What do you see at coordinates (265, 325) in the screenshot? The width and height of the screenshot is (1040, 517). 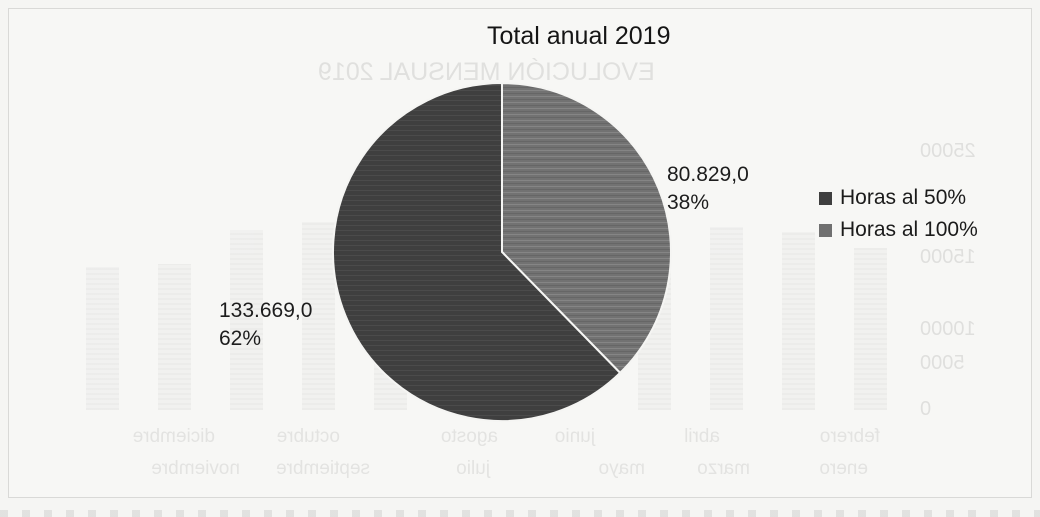 I see `slice-label-horas-50: 133.669,0 62%` at bounding box center [265, 325].